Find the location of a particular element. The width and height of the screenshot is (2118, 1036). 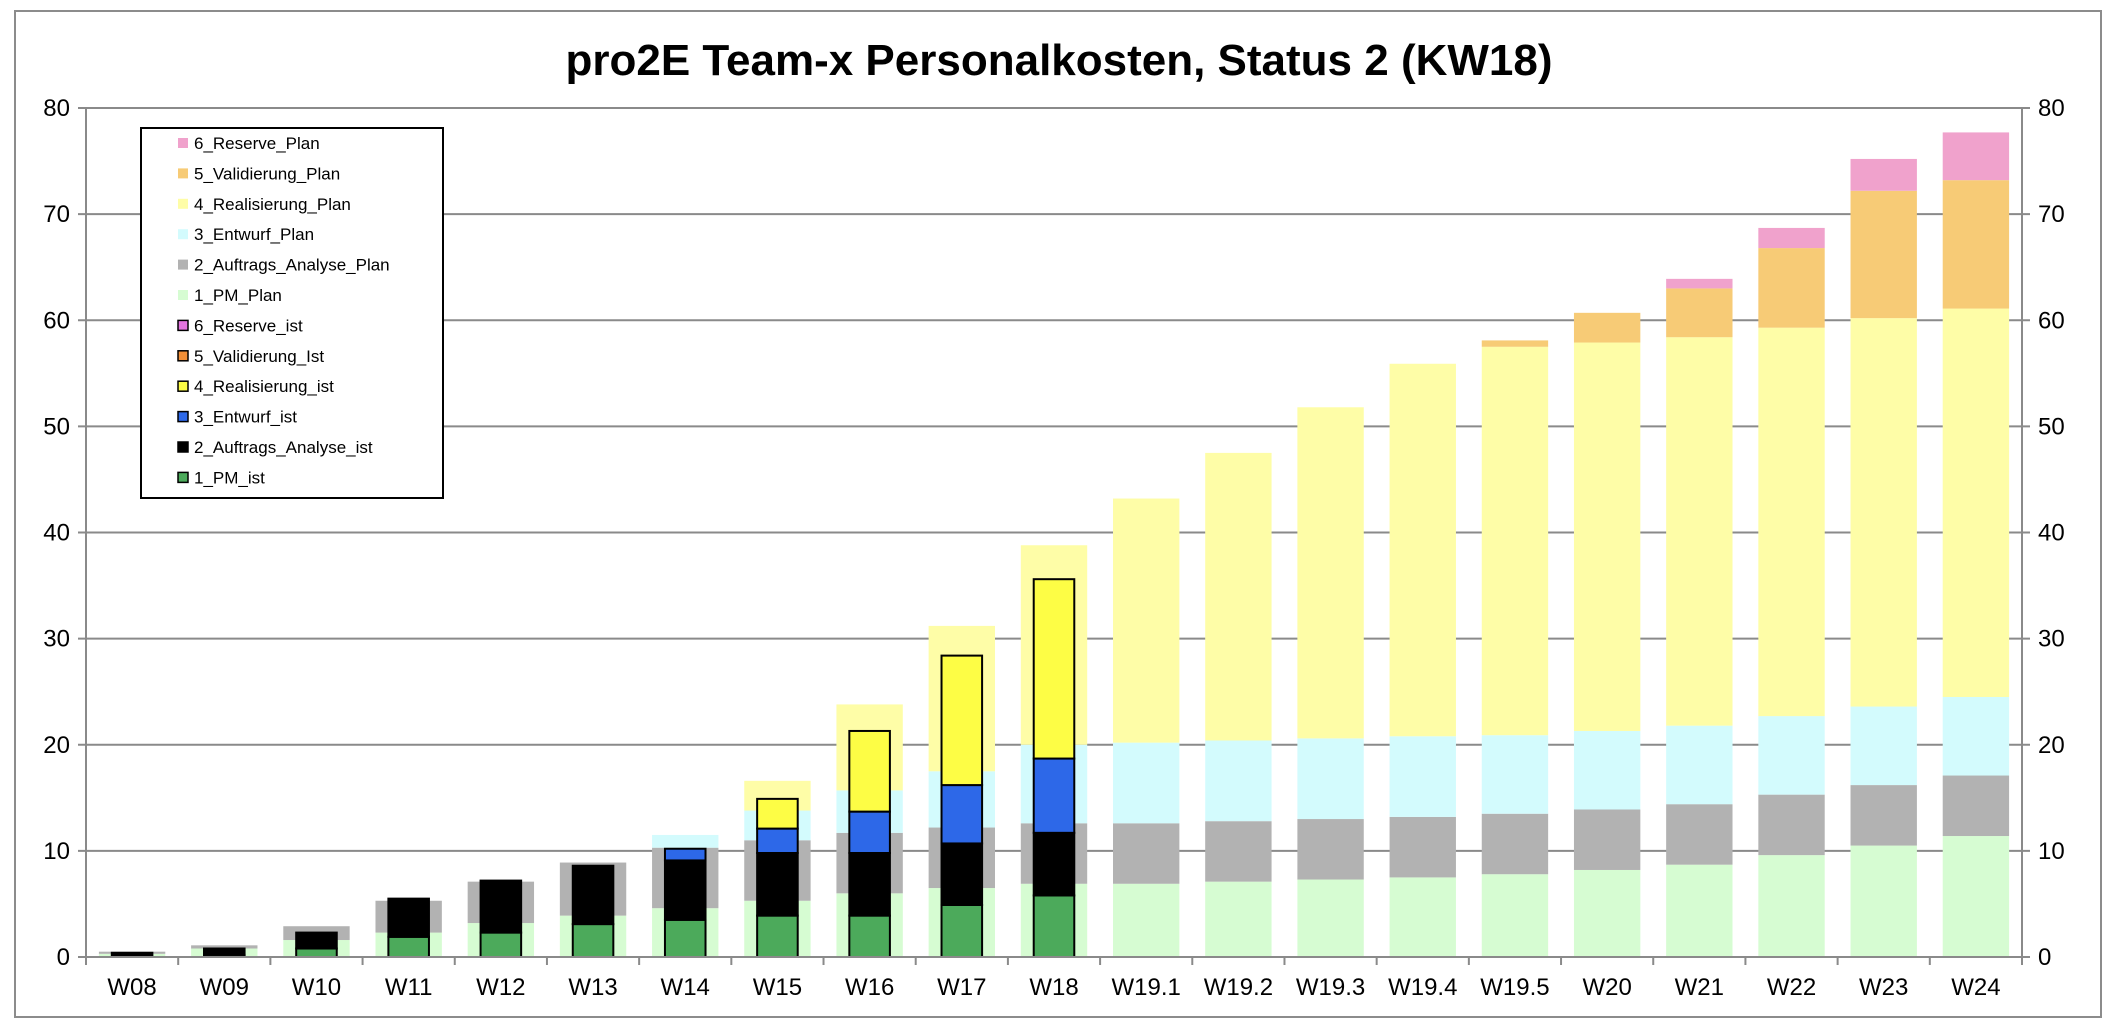

legend-label: 4_Realisierung_Plan is located at coordinates (272, 204).